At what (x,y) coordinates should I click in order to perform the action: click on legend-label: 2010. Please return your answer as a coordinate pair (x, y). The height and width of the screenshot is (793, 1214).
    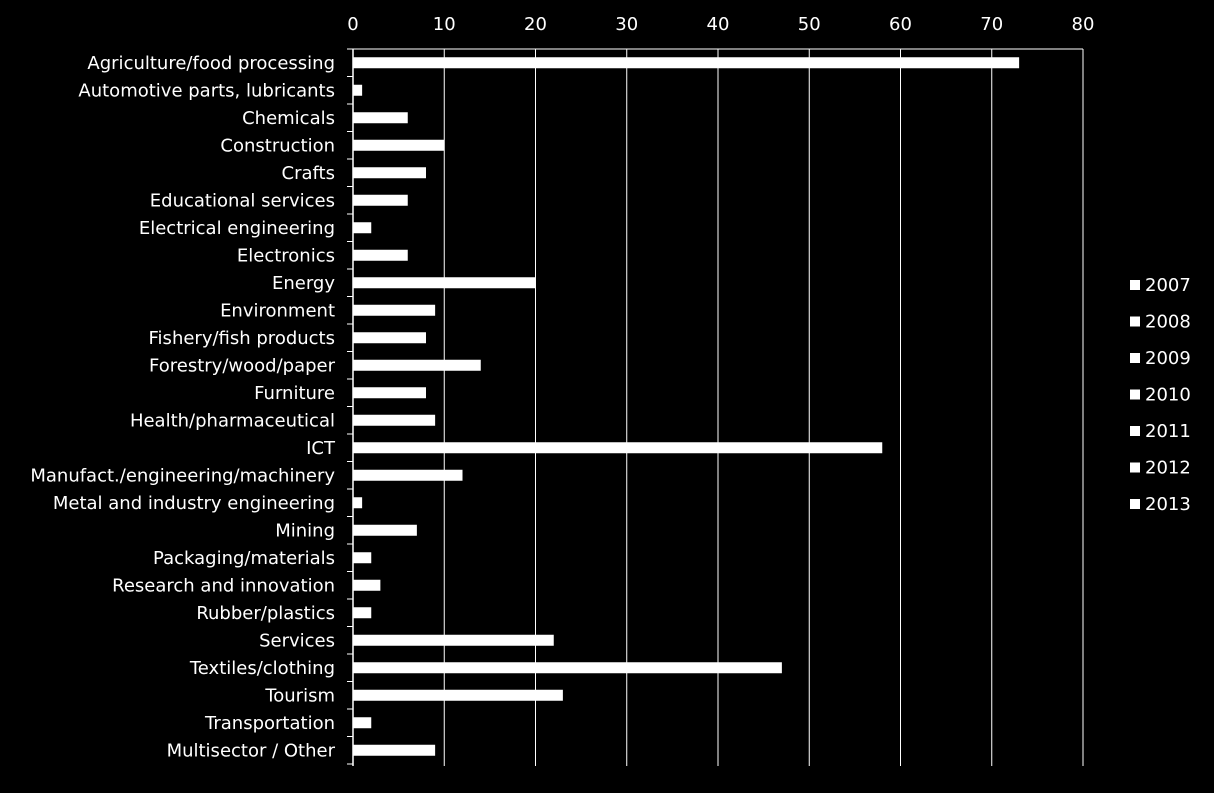
    Looking at the image, I should click on (1168, 395).